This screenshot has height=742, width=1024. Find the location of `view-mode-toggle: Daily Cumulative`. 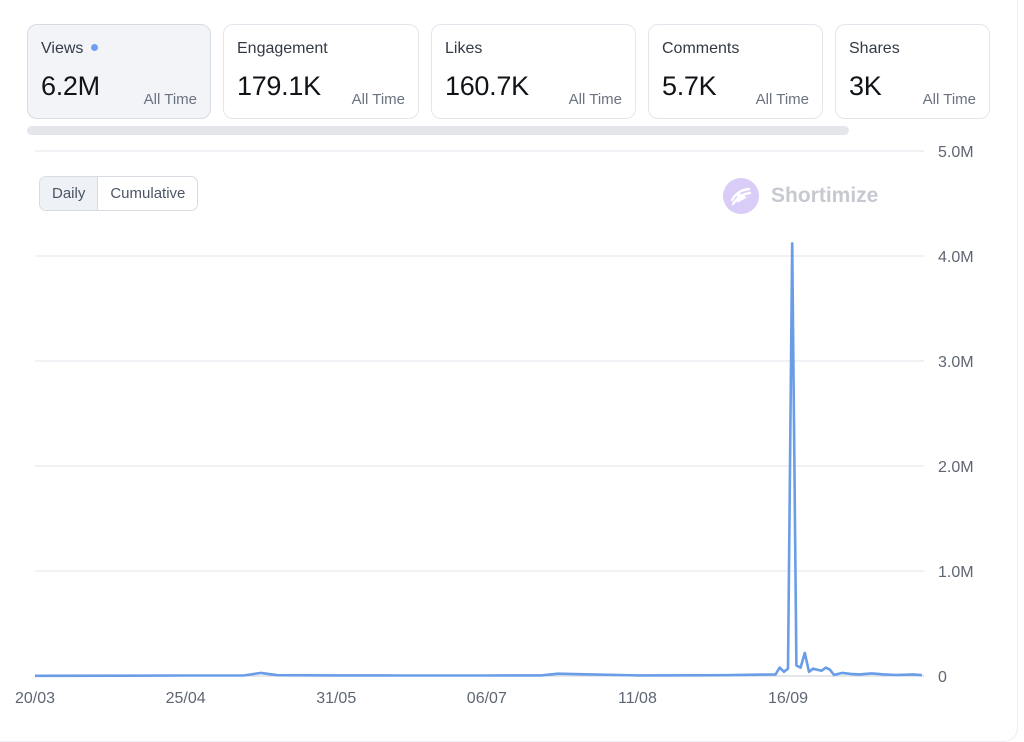

view-mode-toggle: Daily Cumulative is located at coordinates (119, 193).